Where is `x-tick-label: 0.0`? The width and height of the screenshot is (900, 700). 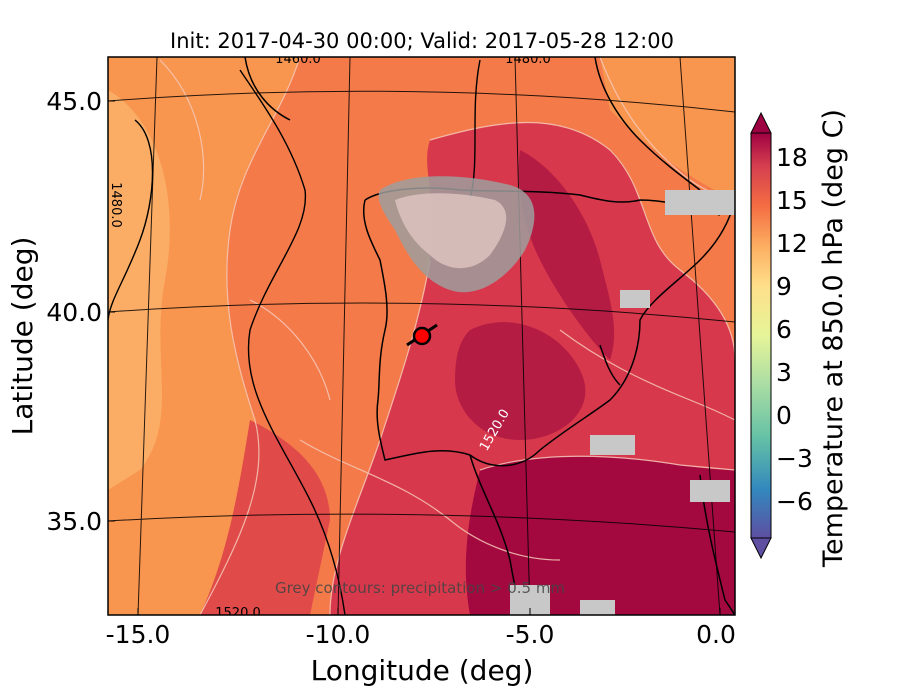 x-tick-label: 0.0 is located at coordinates (716, 634).